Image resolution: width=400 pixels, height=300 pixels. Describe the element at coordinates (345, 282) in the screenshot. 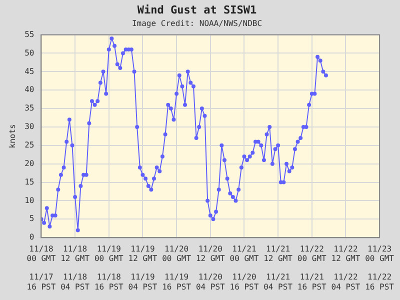

I see `x2-tick-label: 11/22 04 PST` at that location.